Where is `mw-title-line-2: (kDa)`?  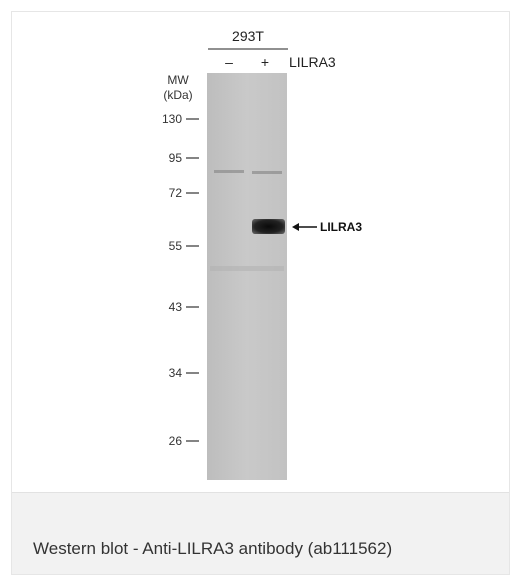 mw-title-line-2: (kDa) is located at coordinates (177, 95).